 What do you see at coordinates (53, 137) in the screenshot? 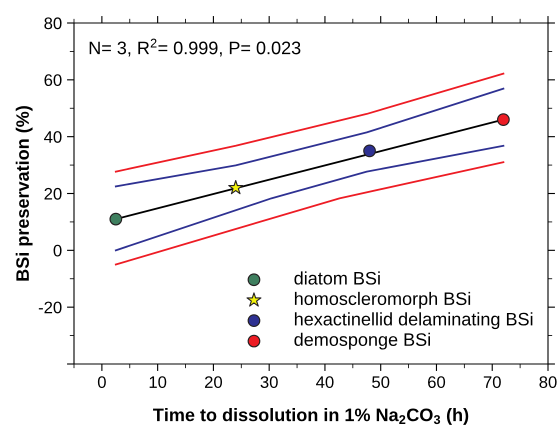
I see `y-tick-label: 40` at bounding box center [53, 137].